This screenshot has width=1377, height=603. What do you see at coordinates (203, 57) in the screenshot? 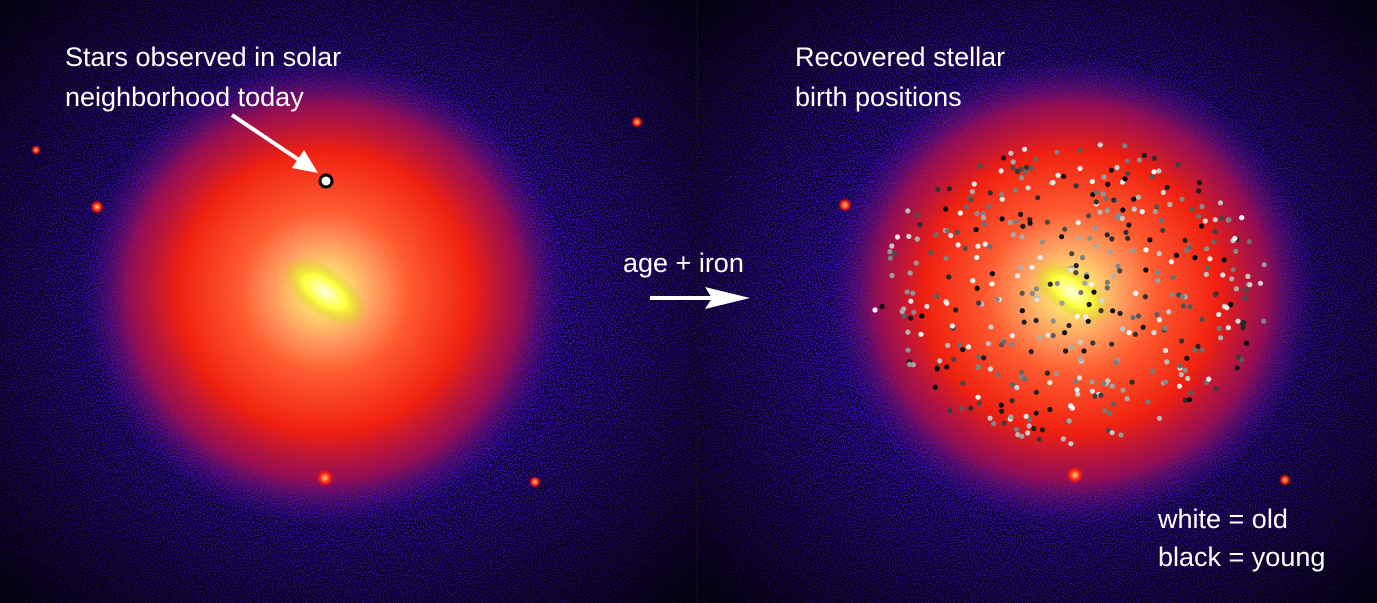
I see `caption-line: Stars observed in solar` at bounding box center [203, 57].